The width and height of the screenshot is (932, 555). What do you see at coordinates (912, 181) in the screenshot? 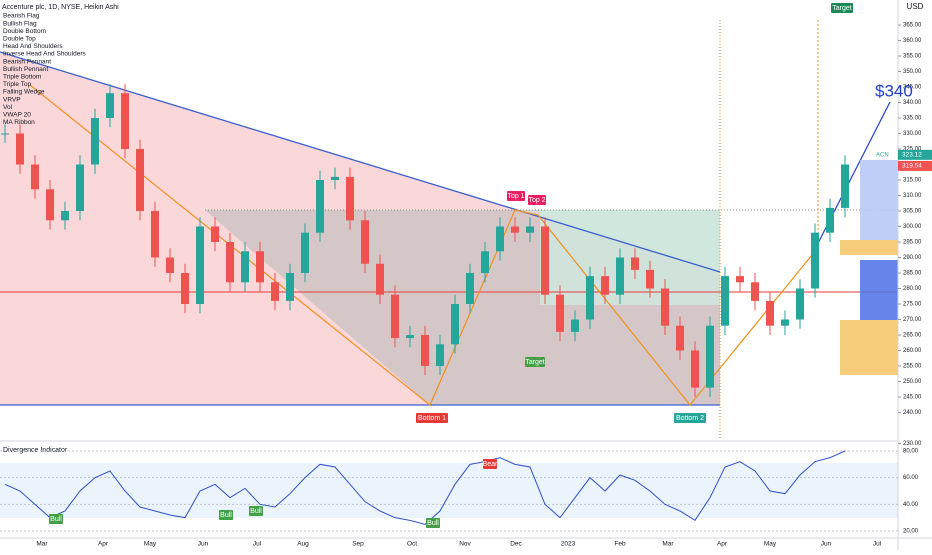
I see `y-tick-label: 315.00` at bounding box center [912, 181].